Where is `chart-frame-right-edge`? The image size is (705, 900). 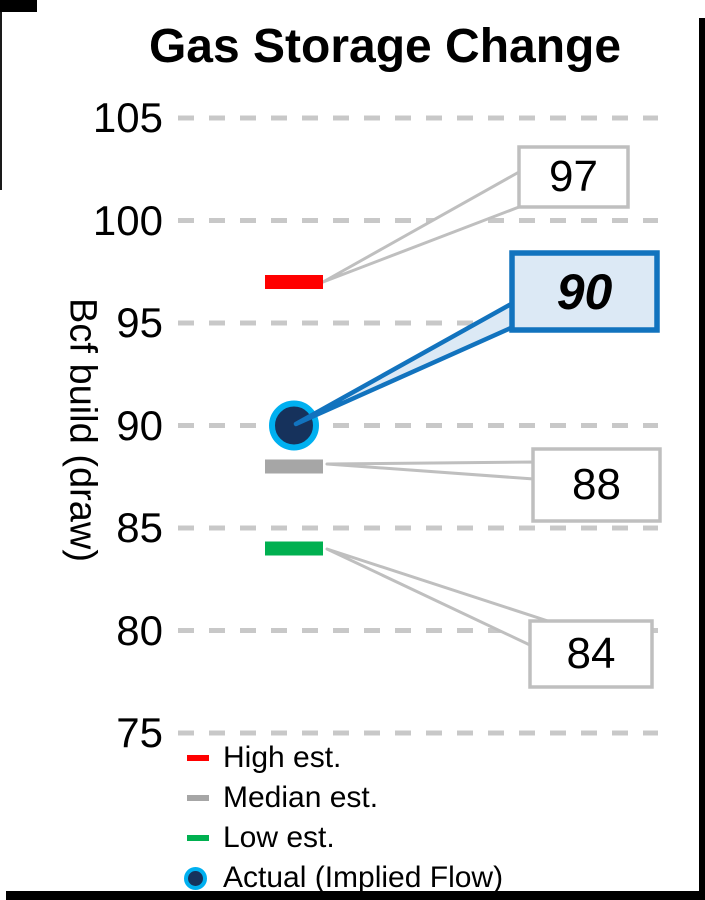 chart-frame-right-edge is located at coordinates (702, 459).